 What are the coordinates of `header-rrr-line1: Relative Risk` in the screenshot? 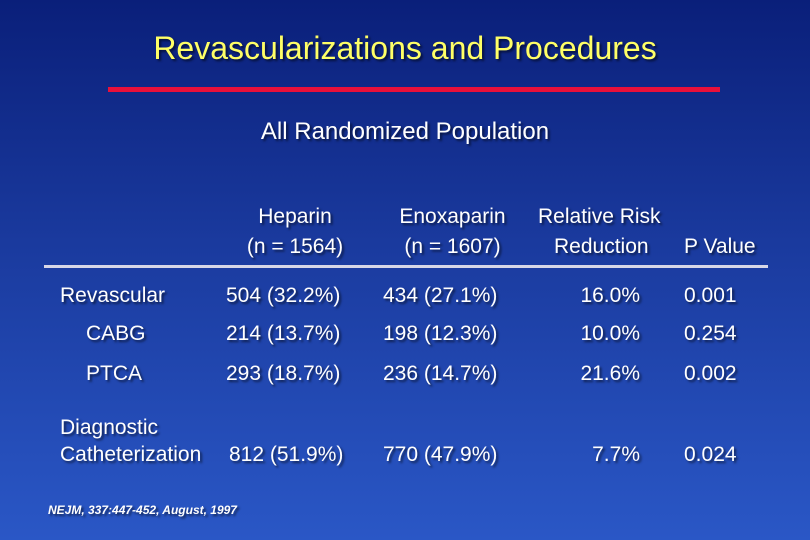 It's located at (599, 216).